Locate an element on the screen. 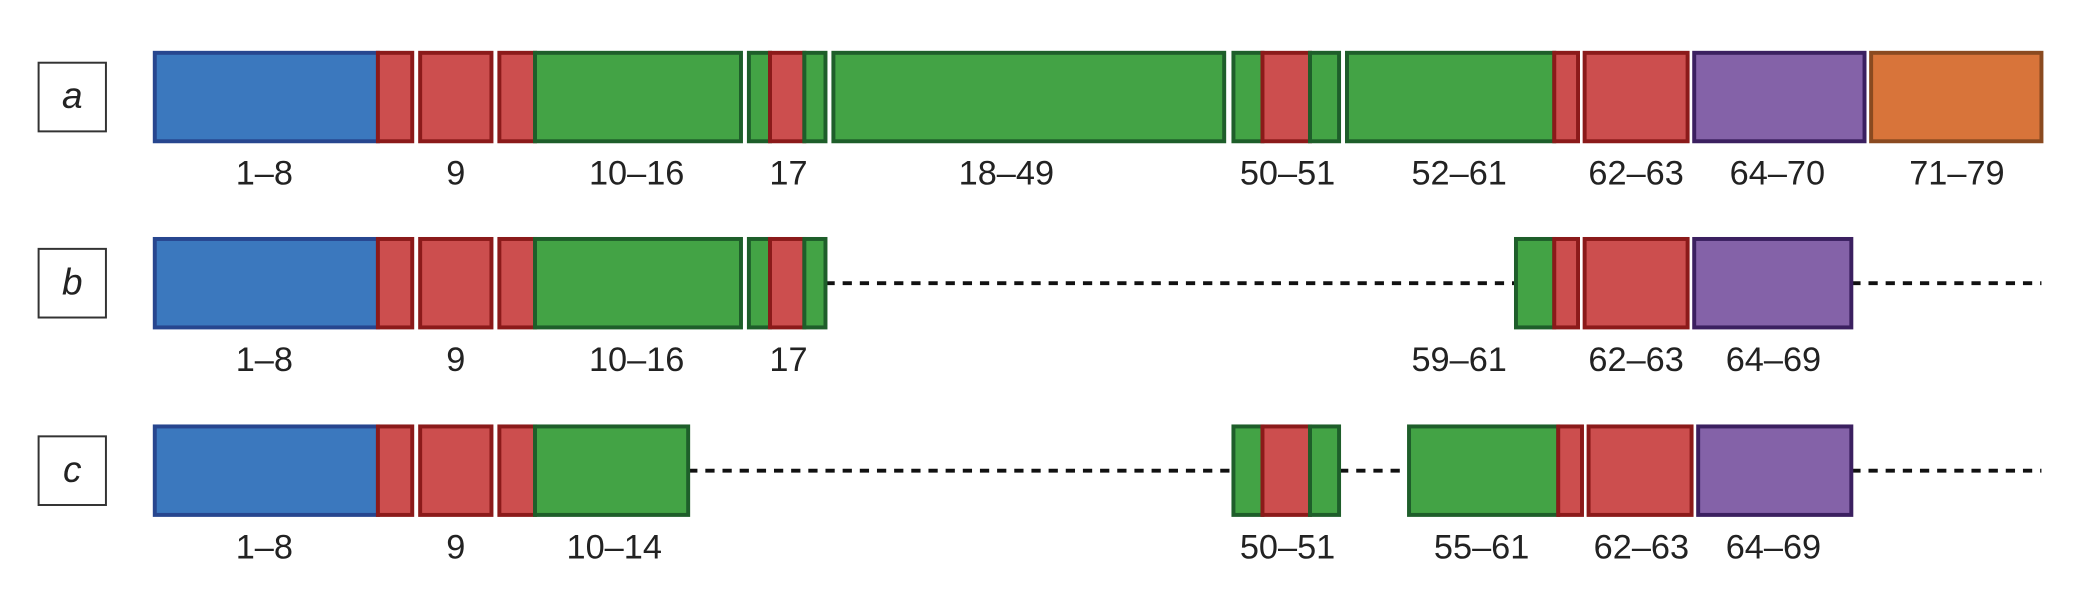  row-label: b is located at coordinates (72, 281).